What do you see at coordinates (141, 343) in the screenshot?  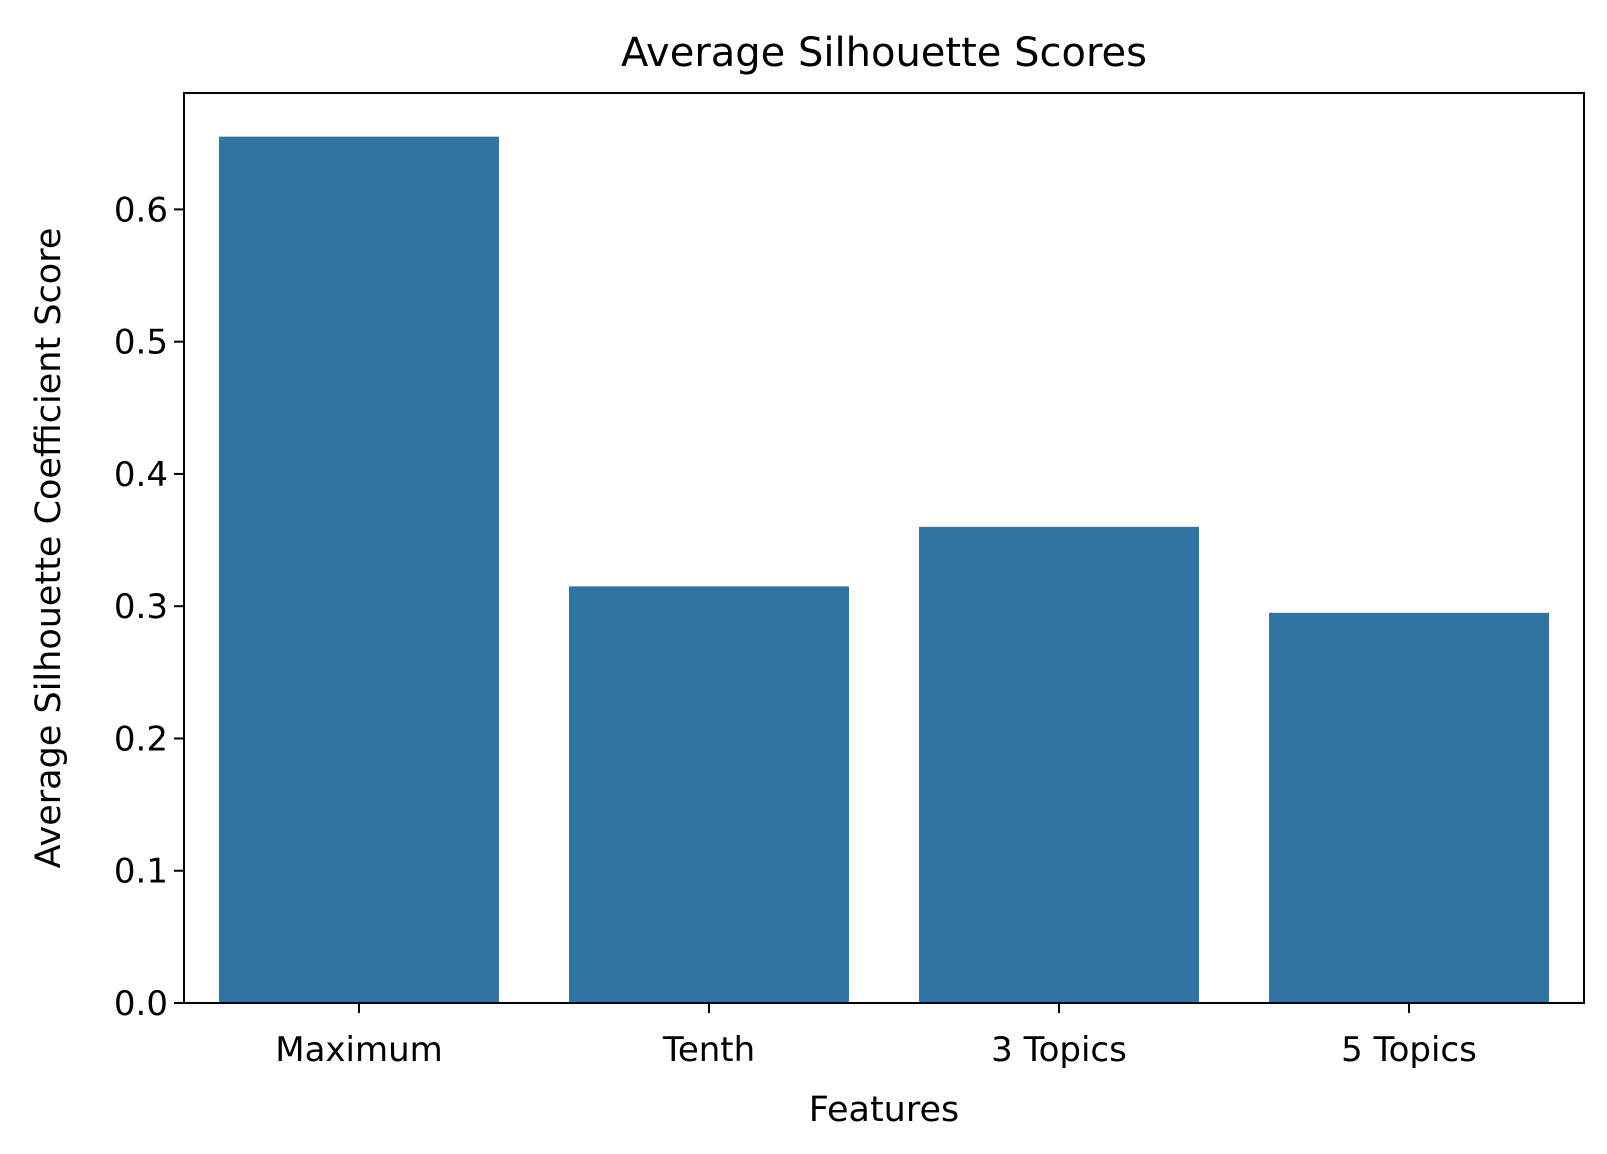 I see `y-tick-label: 0.5` at bounding box center [141, 343].